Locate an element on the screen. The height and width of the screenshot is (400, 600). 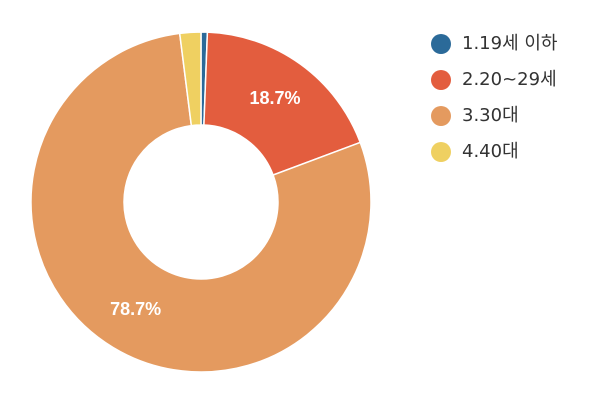
legend-item-4: 4.40대 is located at coordinates (475, 151).